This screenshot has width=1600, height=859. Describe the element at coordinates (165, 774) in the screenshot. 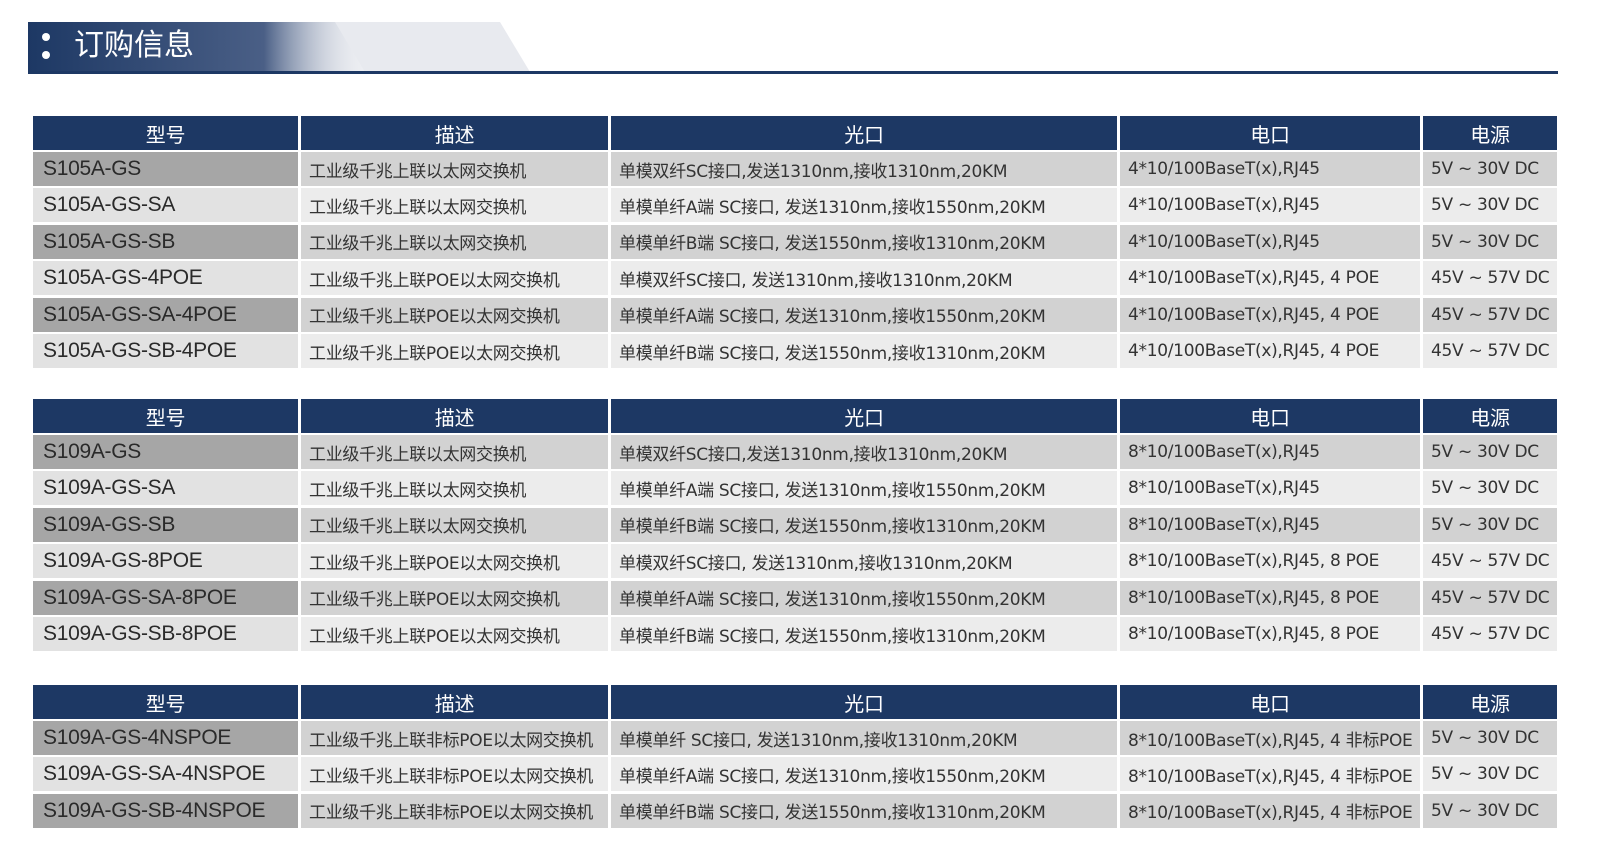

I see `model-cell: S109A-GS-SA-4NSPOE` at that location.